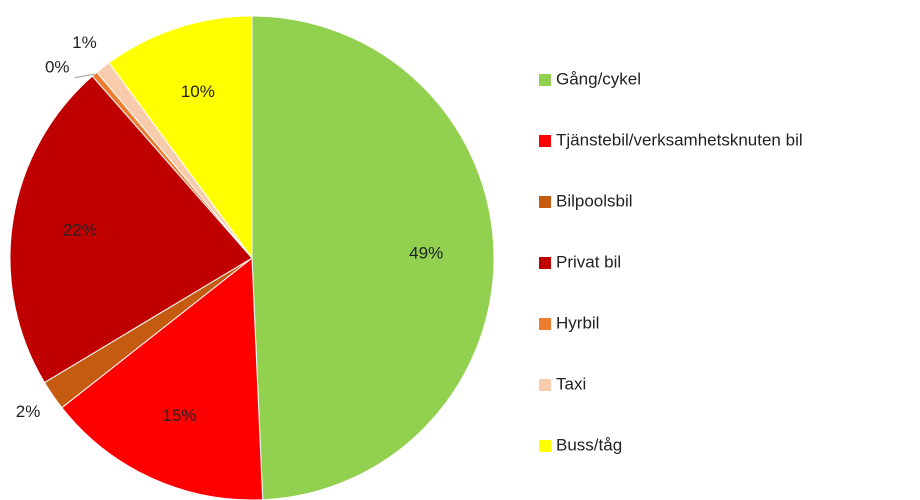  I want to click on legend-label: Hyrbil, so click(577, 322).